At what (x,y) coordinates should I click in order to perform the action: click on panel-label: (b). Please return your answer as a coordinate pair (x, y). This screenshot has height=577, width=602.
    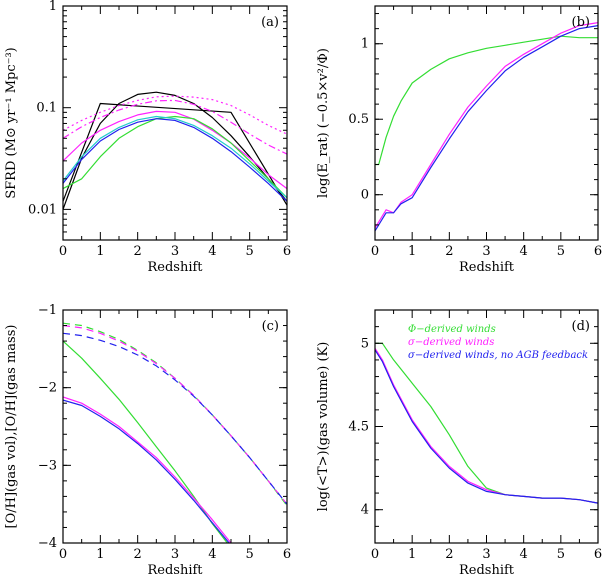
    Looking at the image, I should click on (581, 22).